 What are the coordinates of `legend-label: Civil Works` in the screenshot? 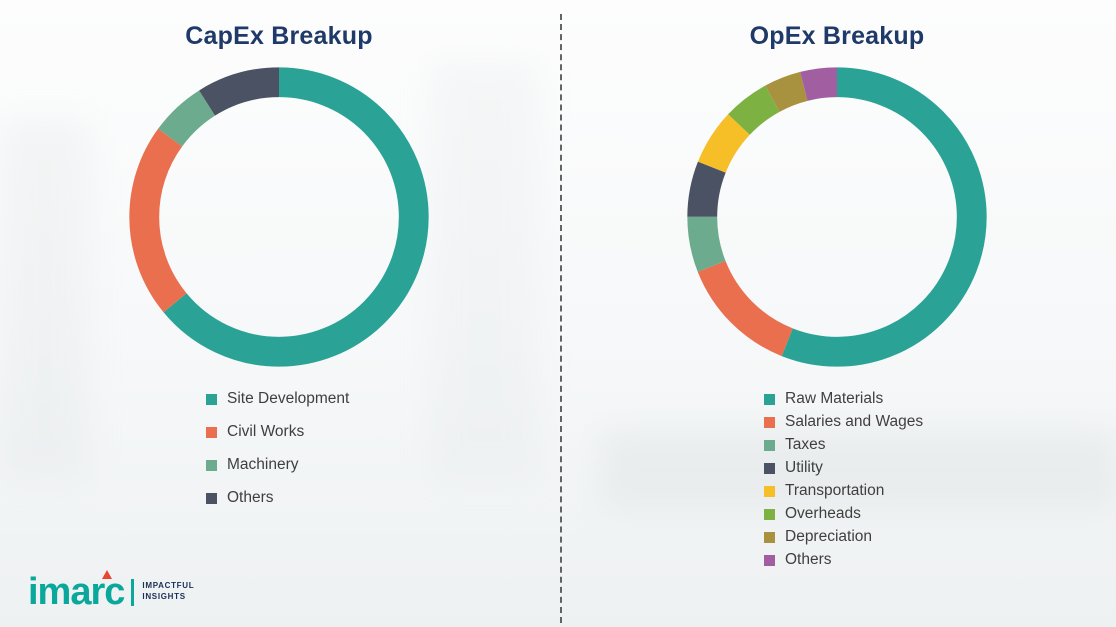 It's located at (266, 431).